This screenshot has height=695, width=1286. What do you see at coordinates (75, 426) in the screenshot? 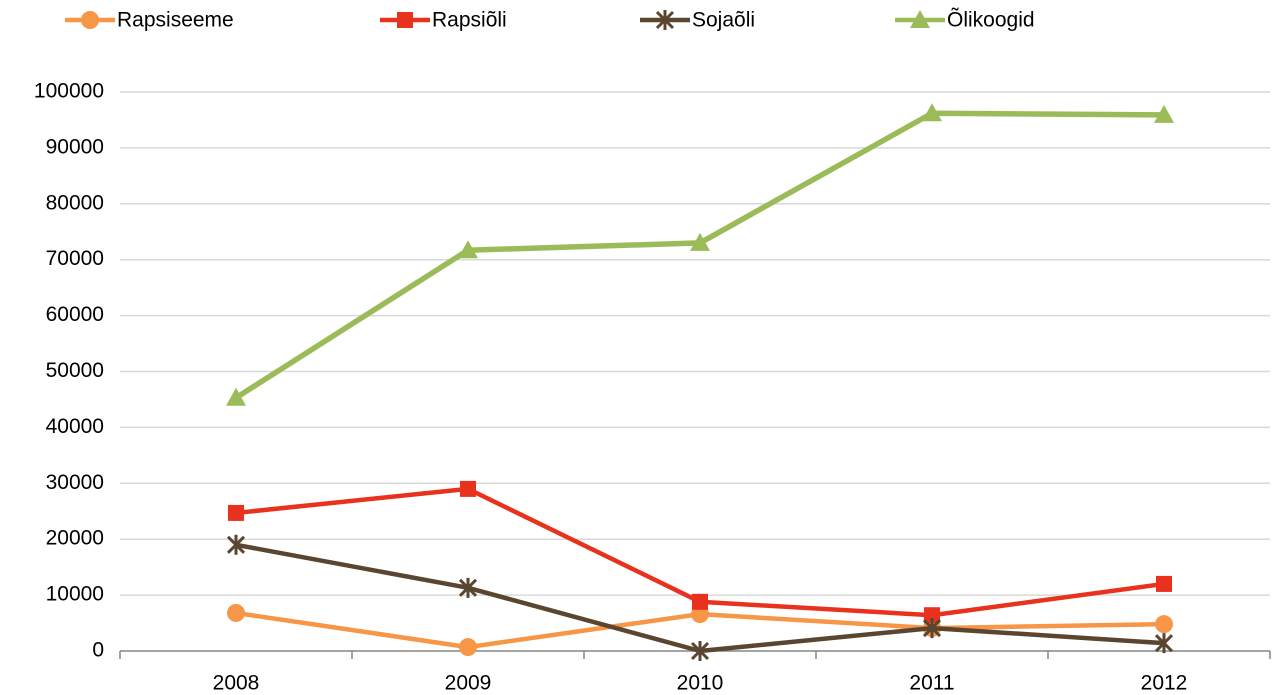
I see `y-tick-label: 40000` at bounding box center [75, 426].